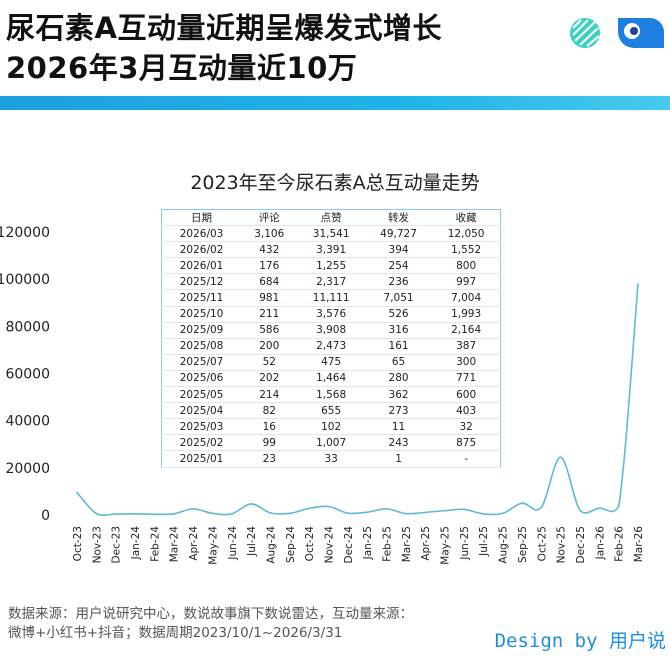 This screenshot has height=670, width=670. What do you see at coordinates (269, 330) in the screenshot?
I see `table-cell: 586` at bounding box center [269, 330].